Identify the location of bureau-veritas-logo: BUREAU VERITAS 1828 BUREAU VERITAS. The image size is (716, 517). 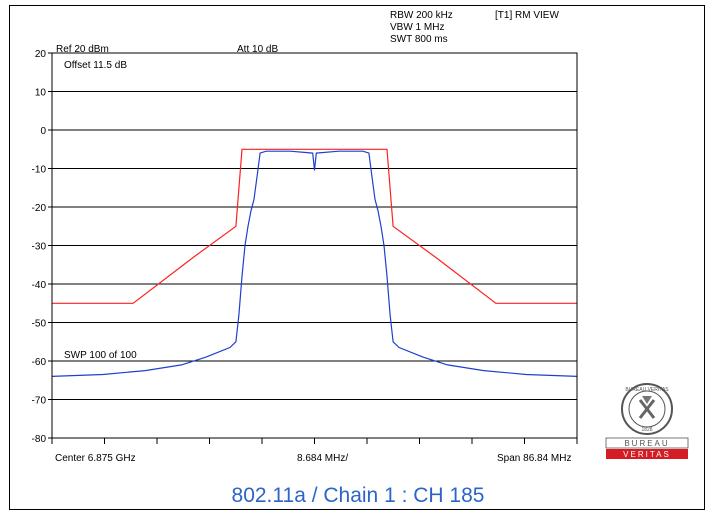
(647, 421).